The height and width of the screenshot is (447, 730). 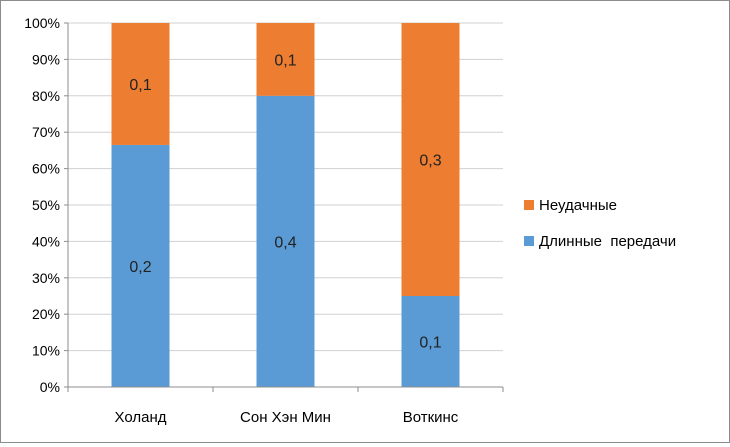 I want to click on x-tick-label: Воткинс, so click(x=431, y=417).